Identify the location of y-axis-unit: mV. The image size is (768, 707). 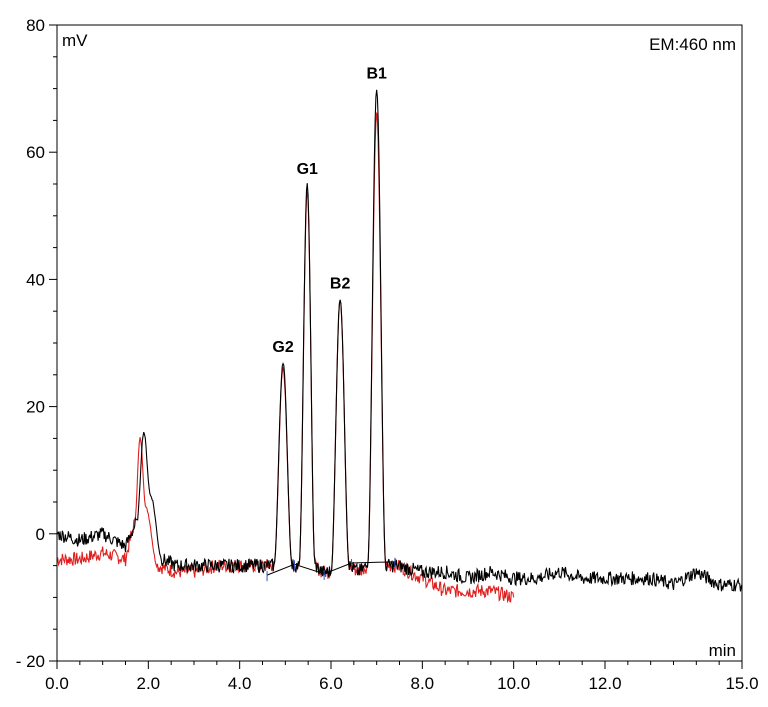
(75, 40).